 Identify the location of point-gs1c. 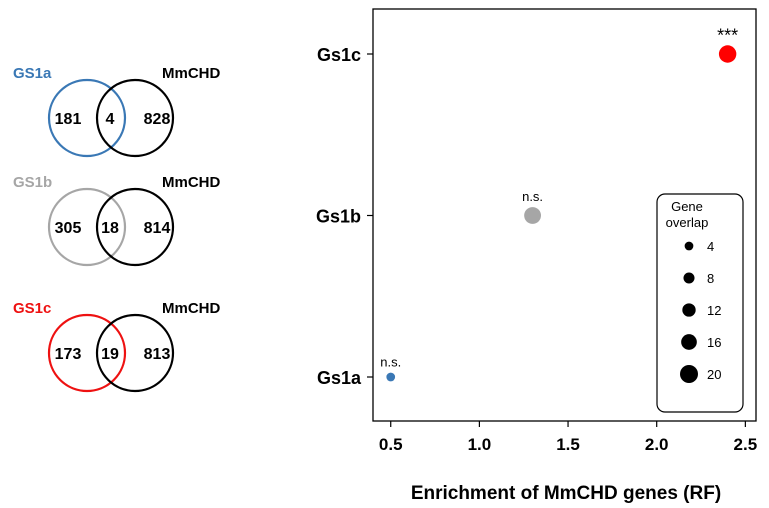
(727, 54).